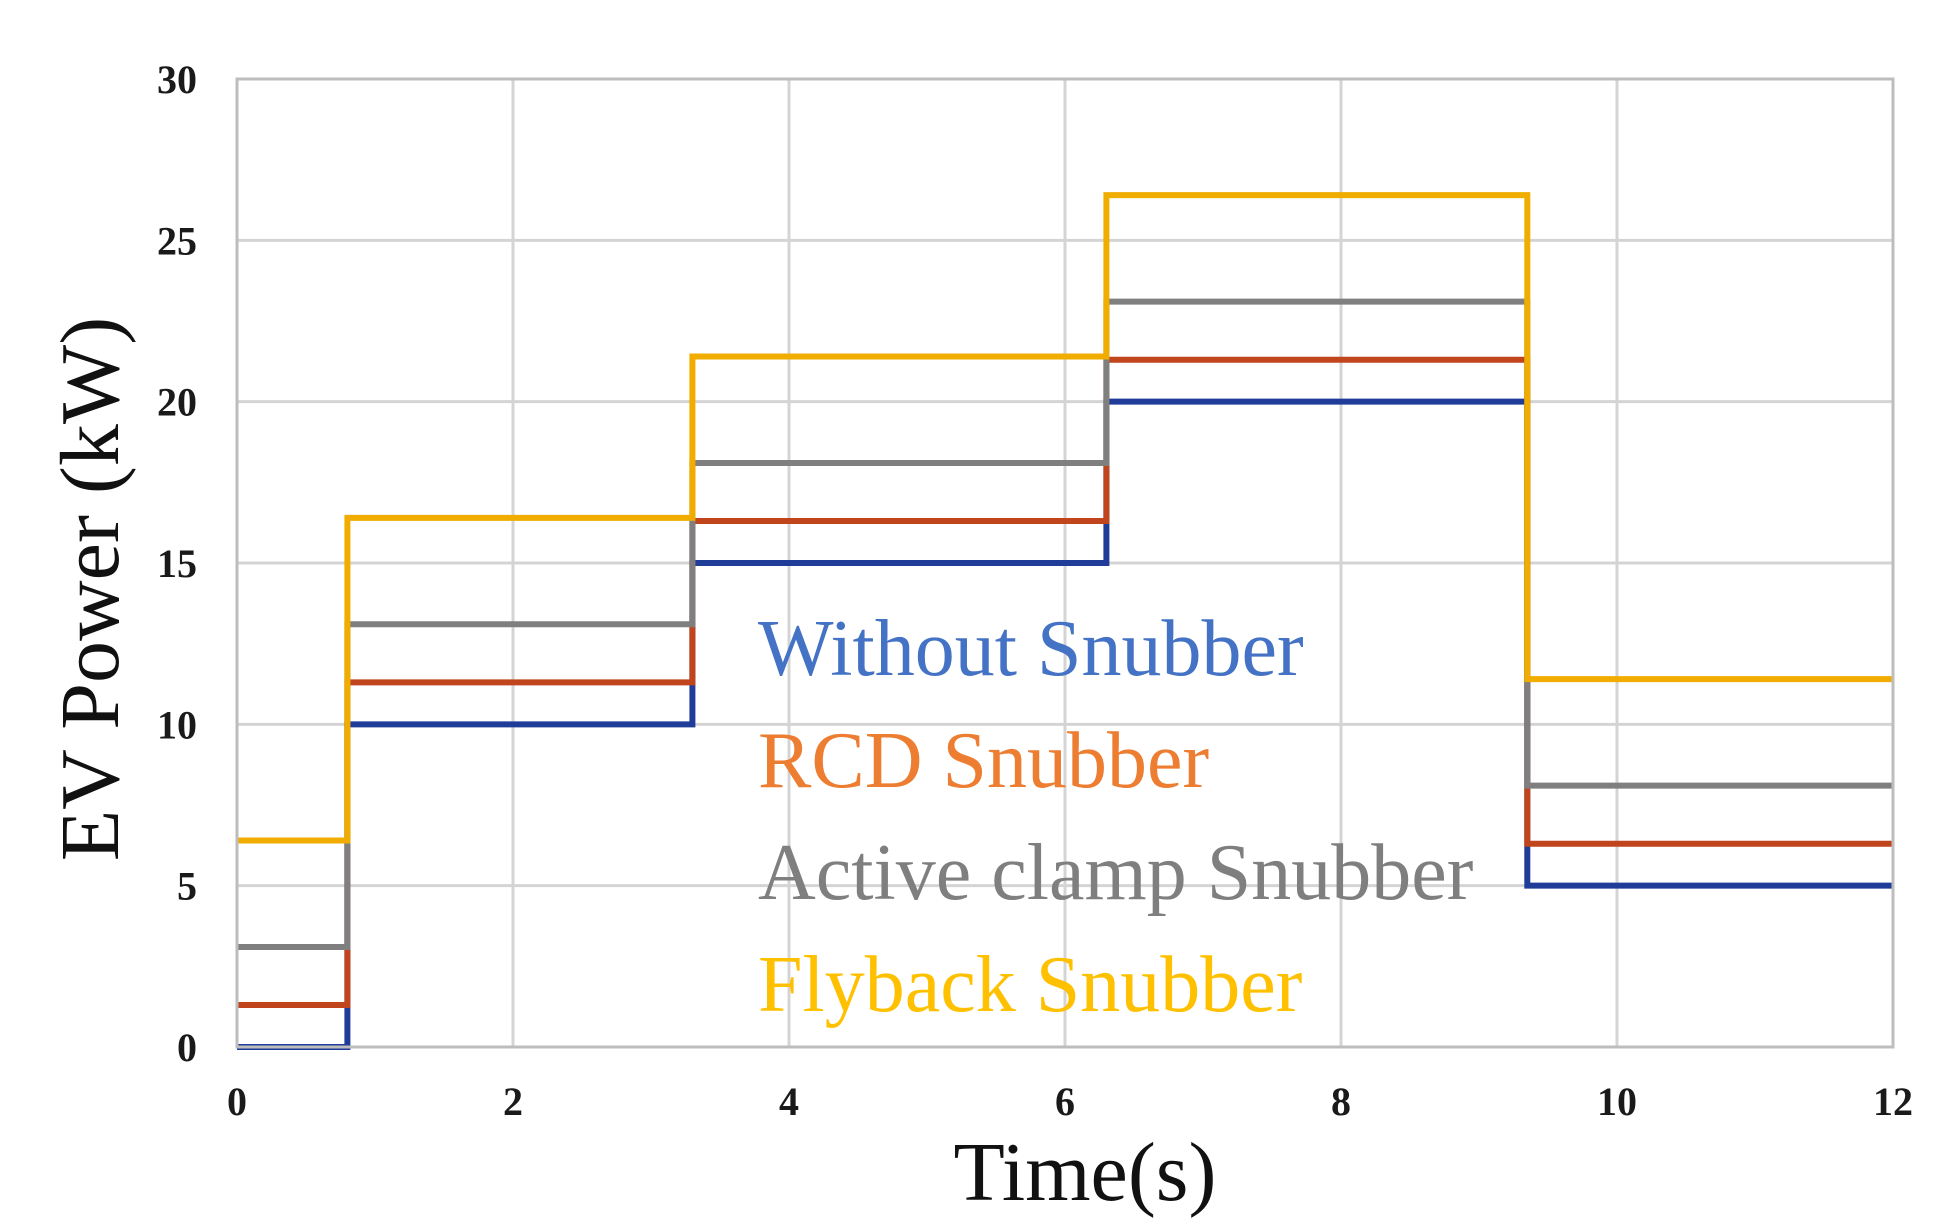  Describe the element at coordinates (90, 589) in the screenshot. I see `y-axis-title: EV Power (kW)` at that location.